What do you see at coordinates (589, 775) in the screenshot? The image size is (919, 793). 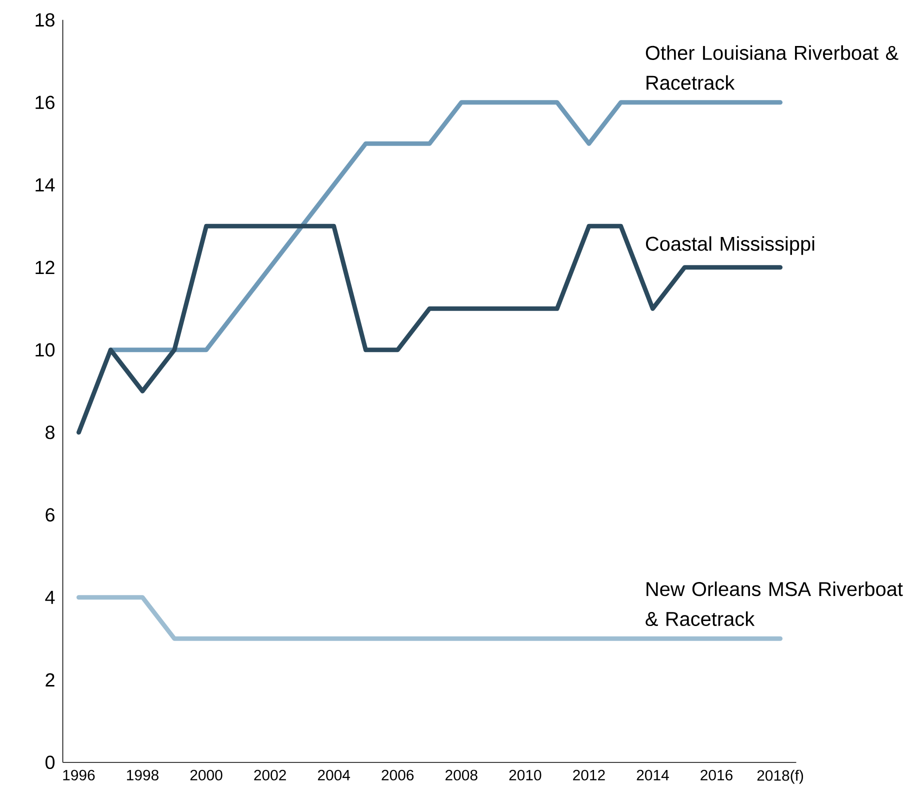 I see `x-tick-label: 2012` at bounding box center [589, 775].